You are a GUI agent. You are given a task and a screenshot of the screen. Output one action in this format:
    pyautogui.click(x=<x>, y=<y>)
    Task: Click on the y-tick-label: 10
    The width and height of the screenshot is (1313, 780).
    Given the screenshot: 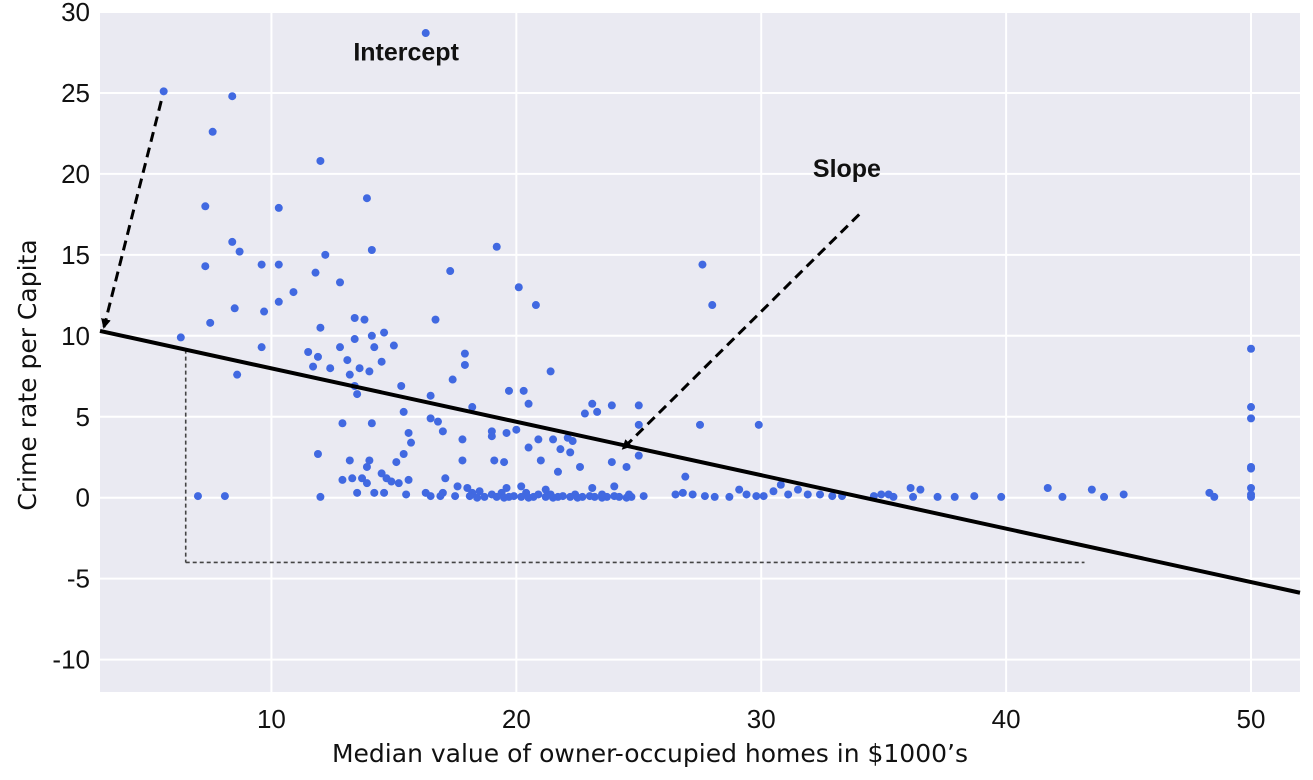 What is the action you would take?
    pyautogui.click(x=75, y=336)
    